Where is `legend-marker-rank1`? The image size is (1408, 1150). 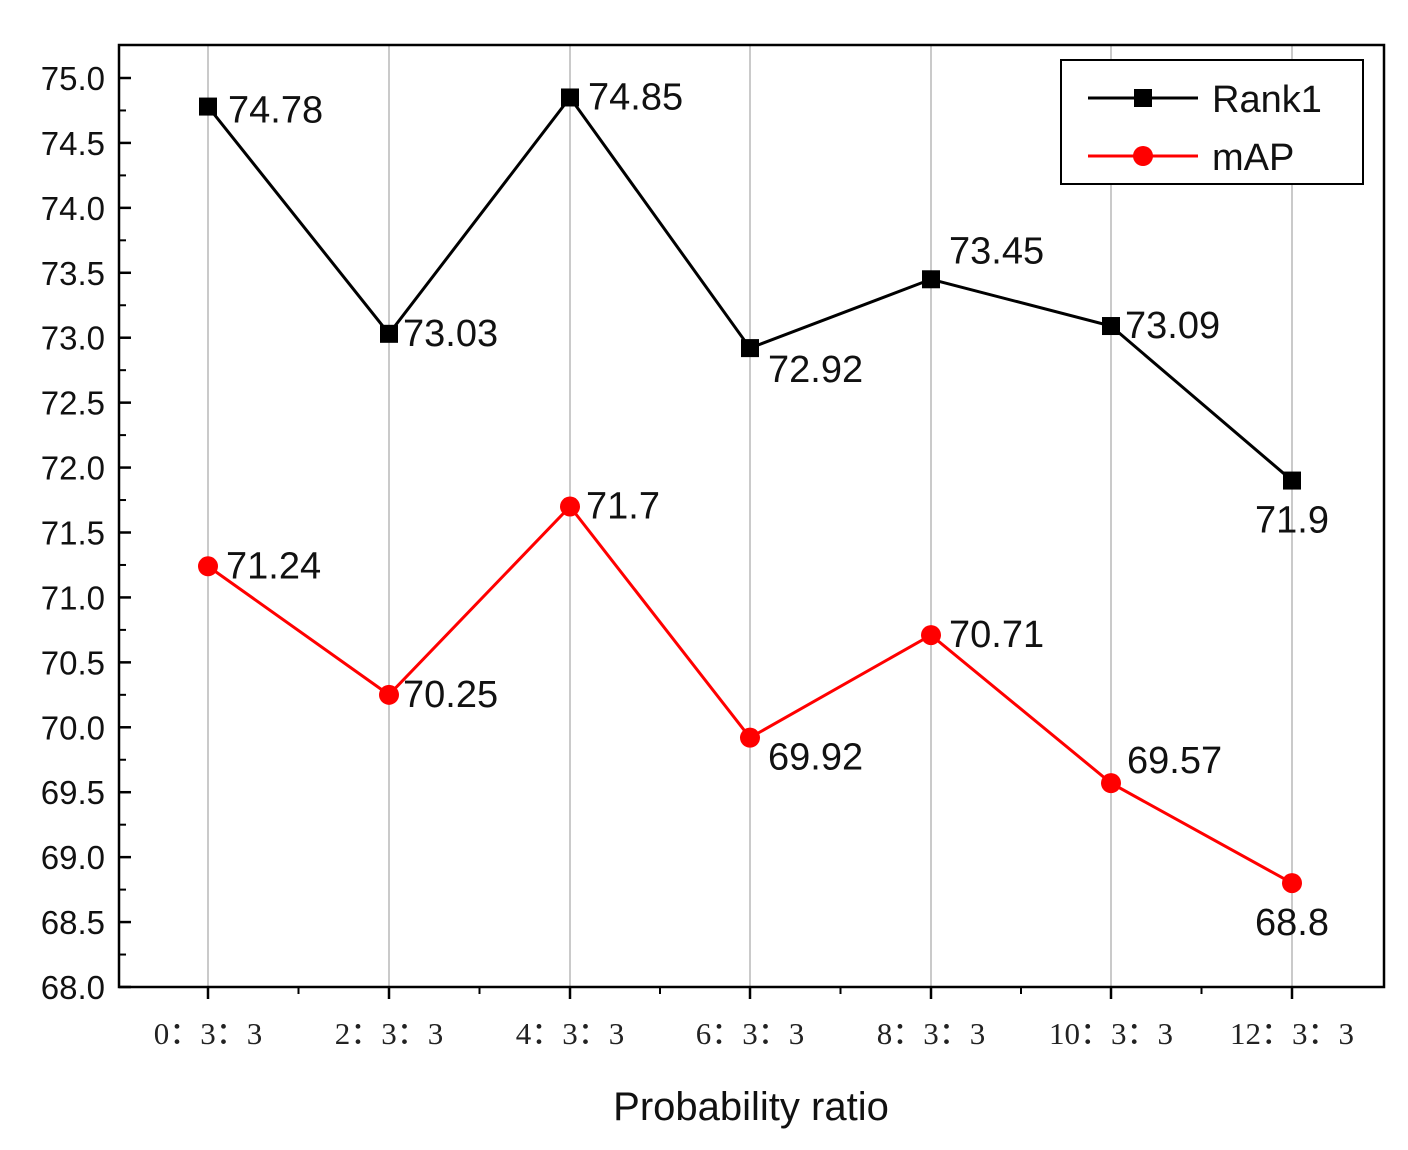
legend-marker-rank1 is located at coordinates (1143, 98).